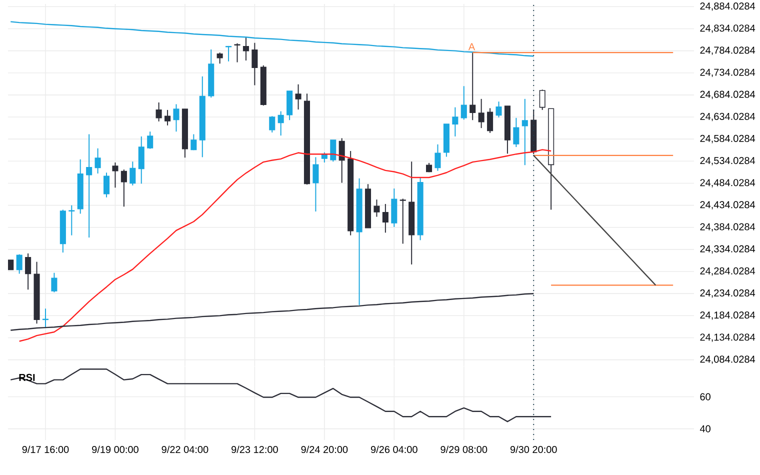  I want to click on x-tick-label: 9/17 16:00, so click(45, 450).